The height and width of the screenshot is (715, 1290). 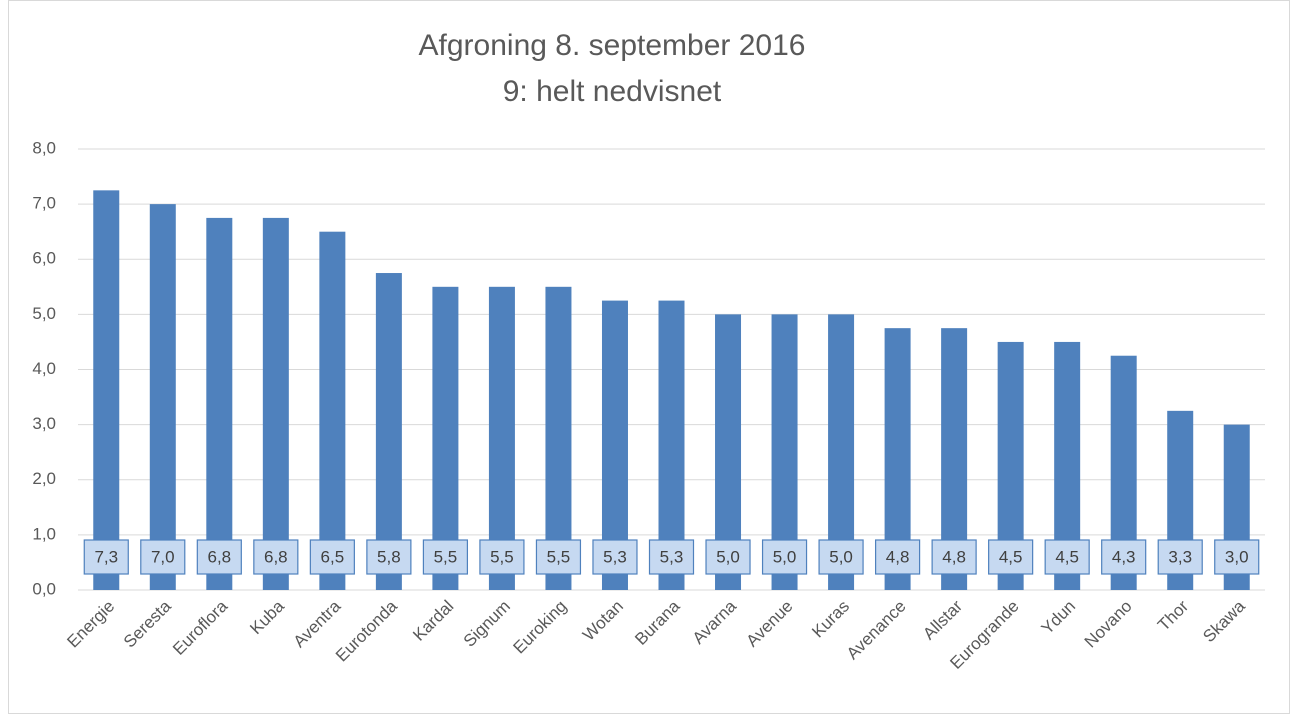 I want to click on y-tick-label: 1,0, so click(x=44, y=533).